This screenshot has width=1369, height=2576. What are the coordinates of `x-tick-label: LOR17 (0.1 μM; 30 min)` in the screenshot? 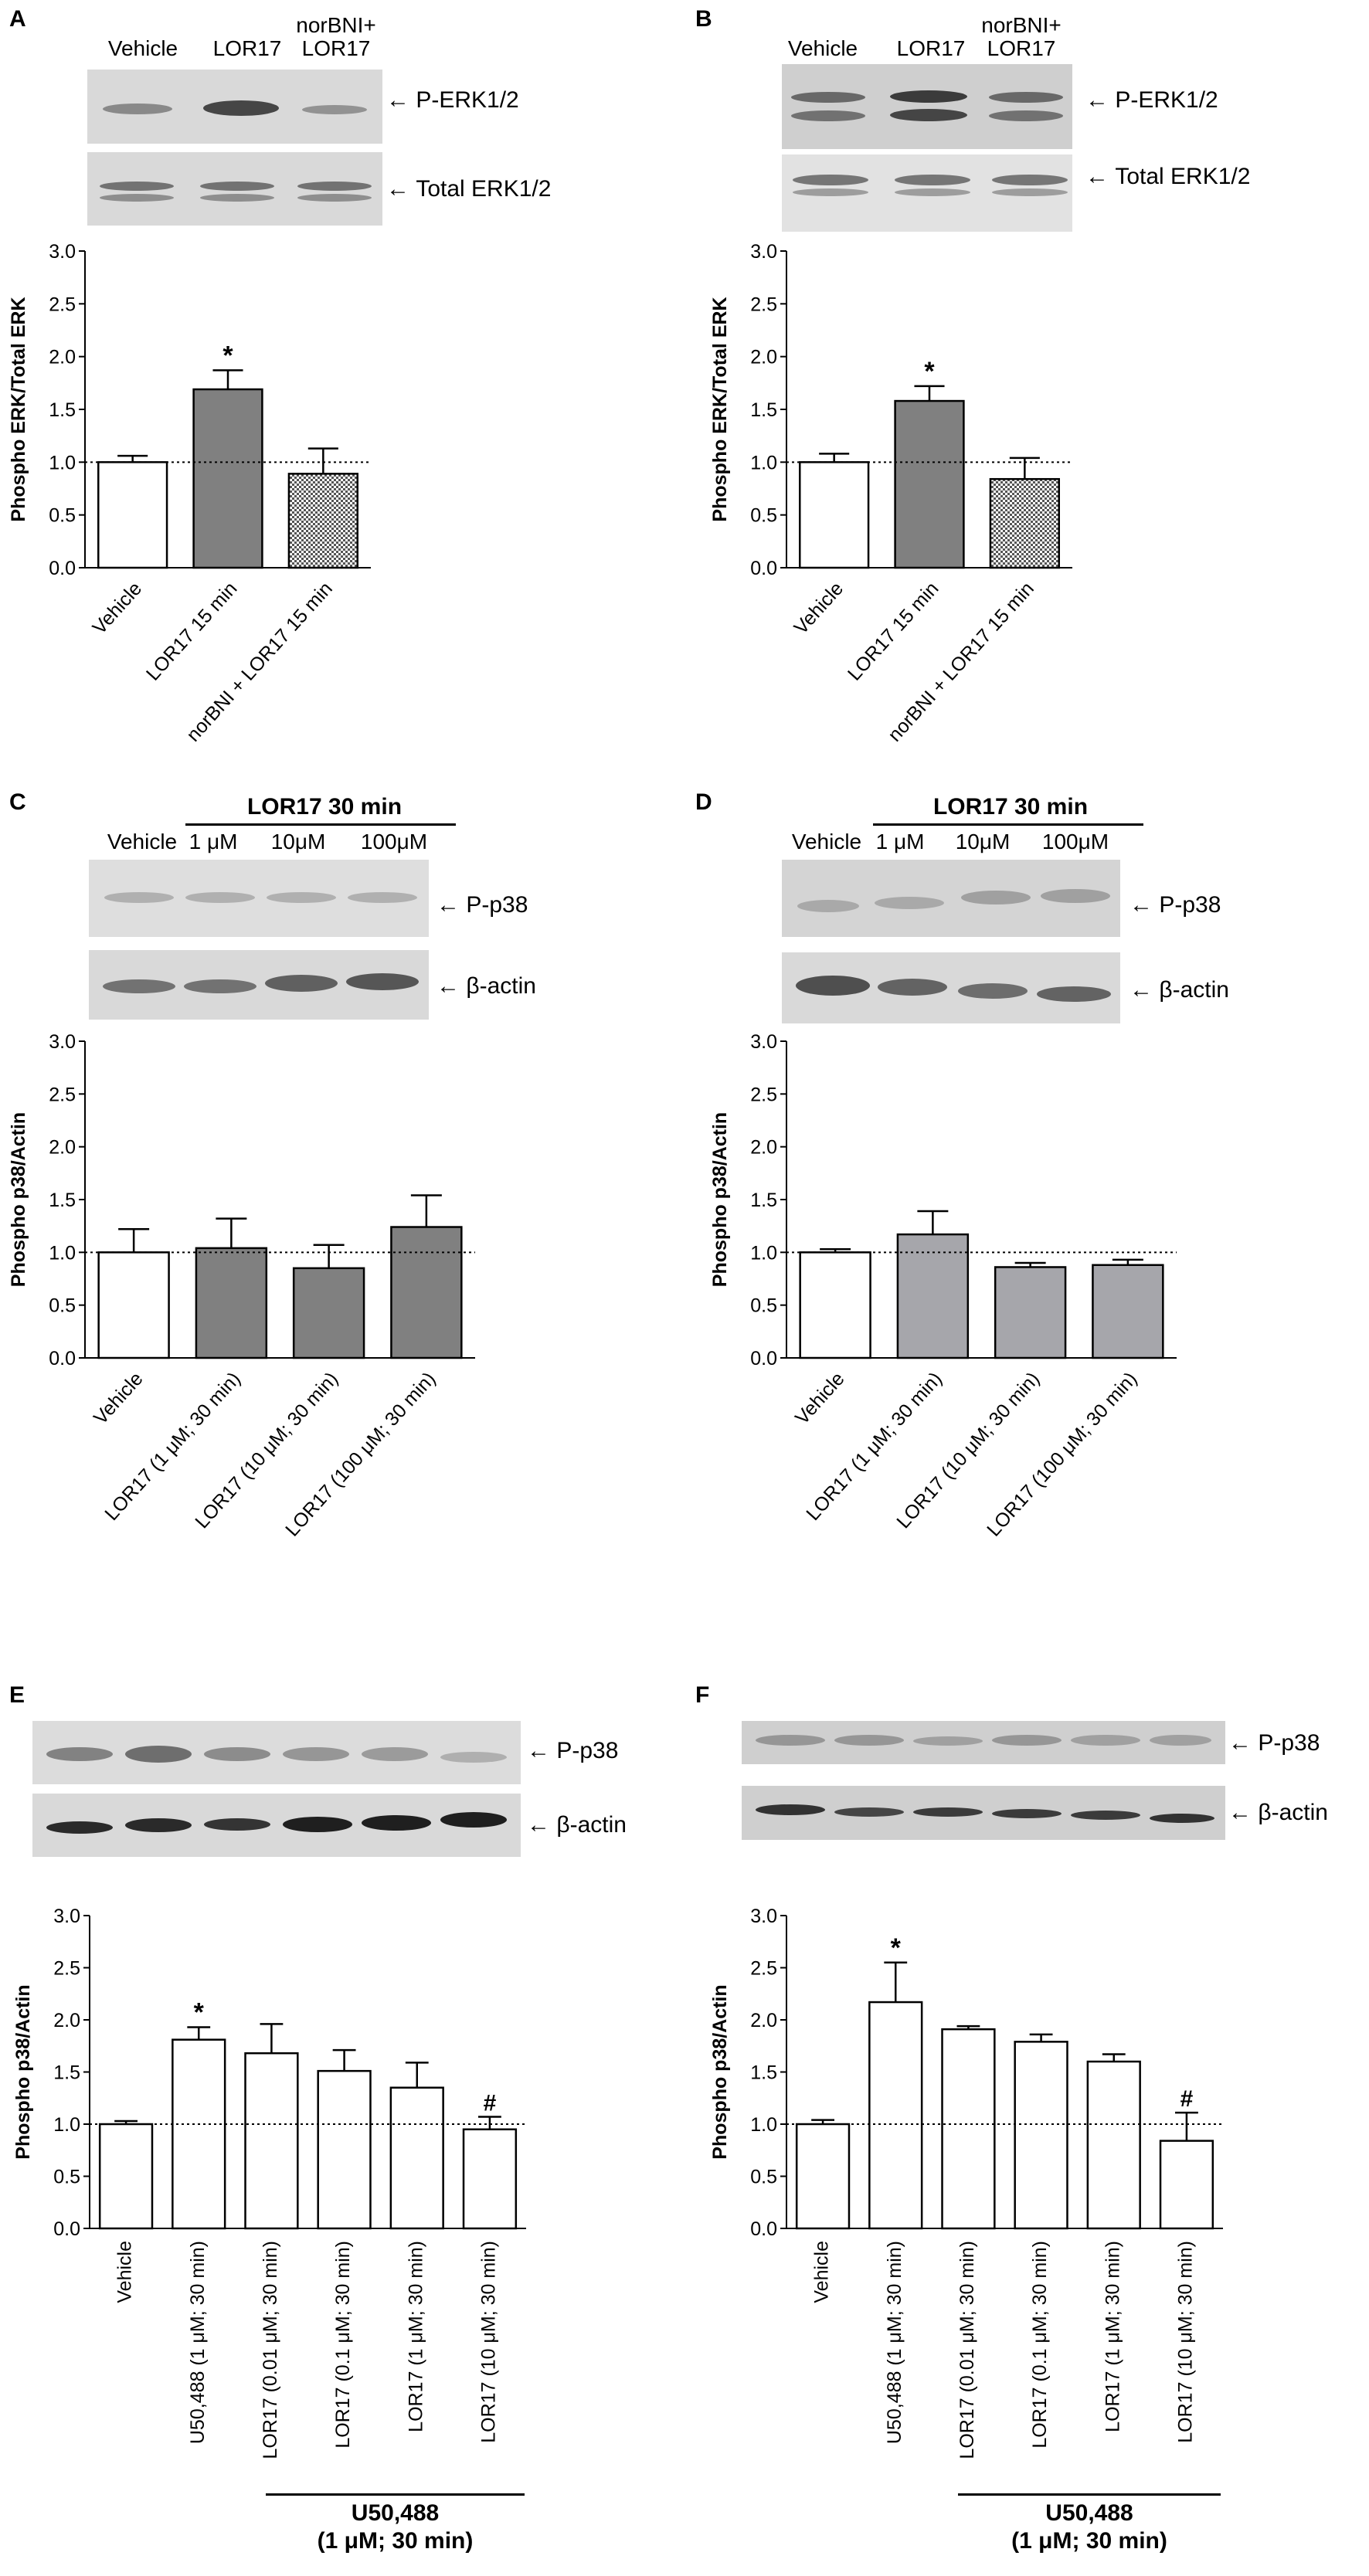 It's located at (343, 2345).